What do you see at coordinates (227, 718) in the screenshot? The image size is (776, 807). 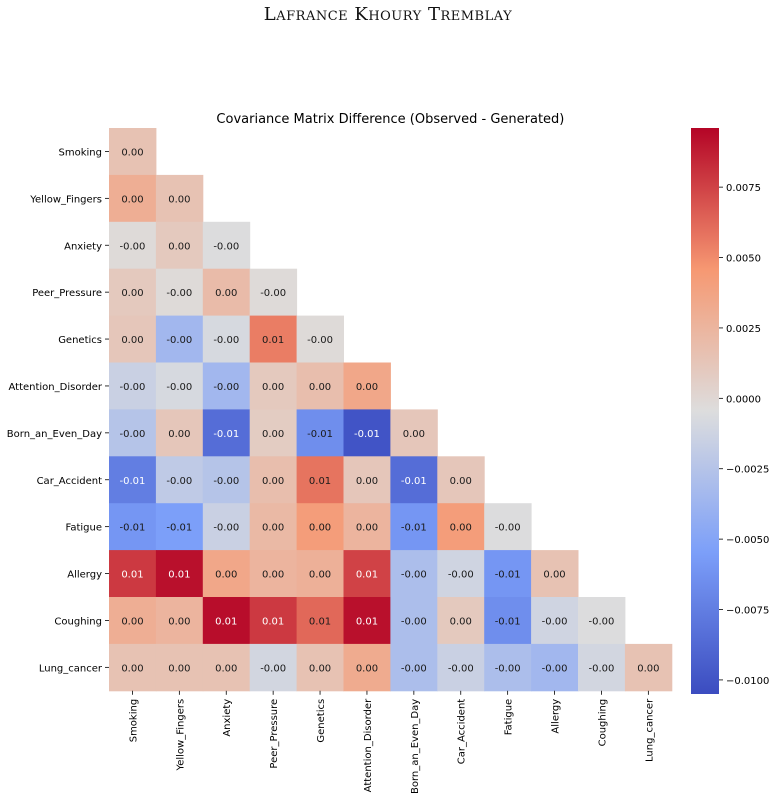 I see `x-tick-label: Anxiety` at bounding box center [227, 718].